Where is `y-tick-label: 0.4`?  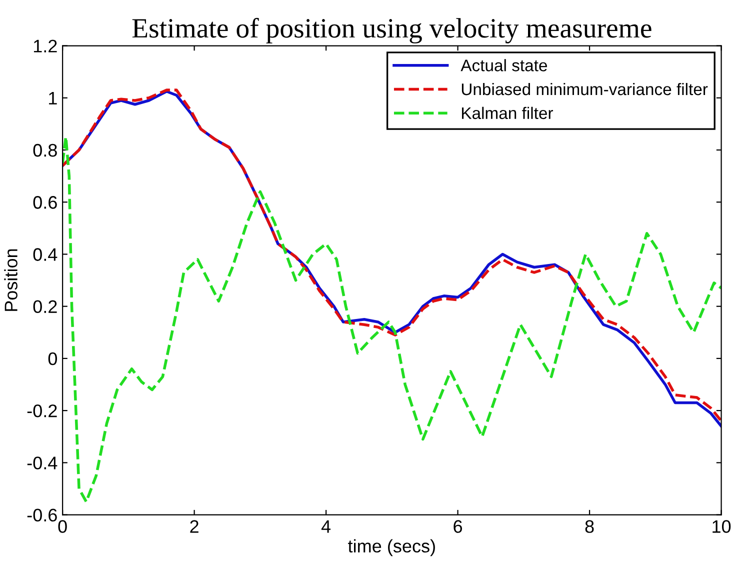 y-tick-label: 0.4 is located at coordinates (45, 254).